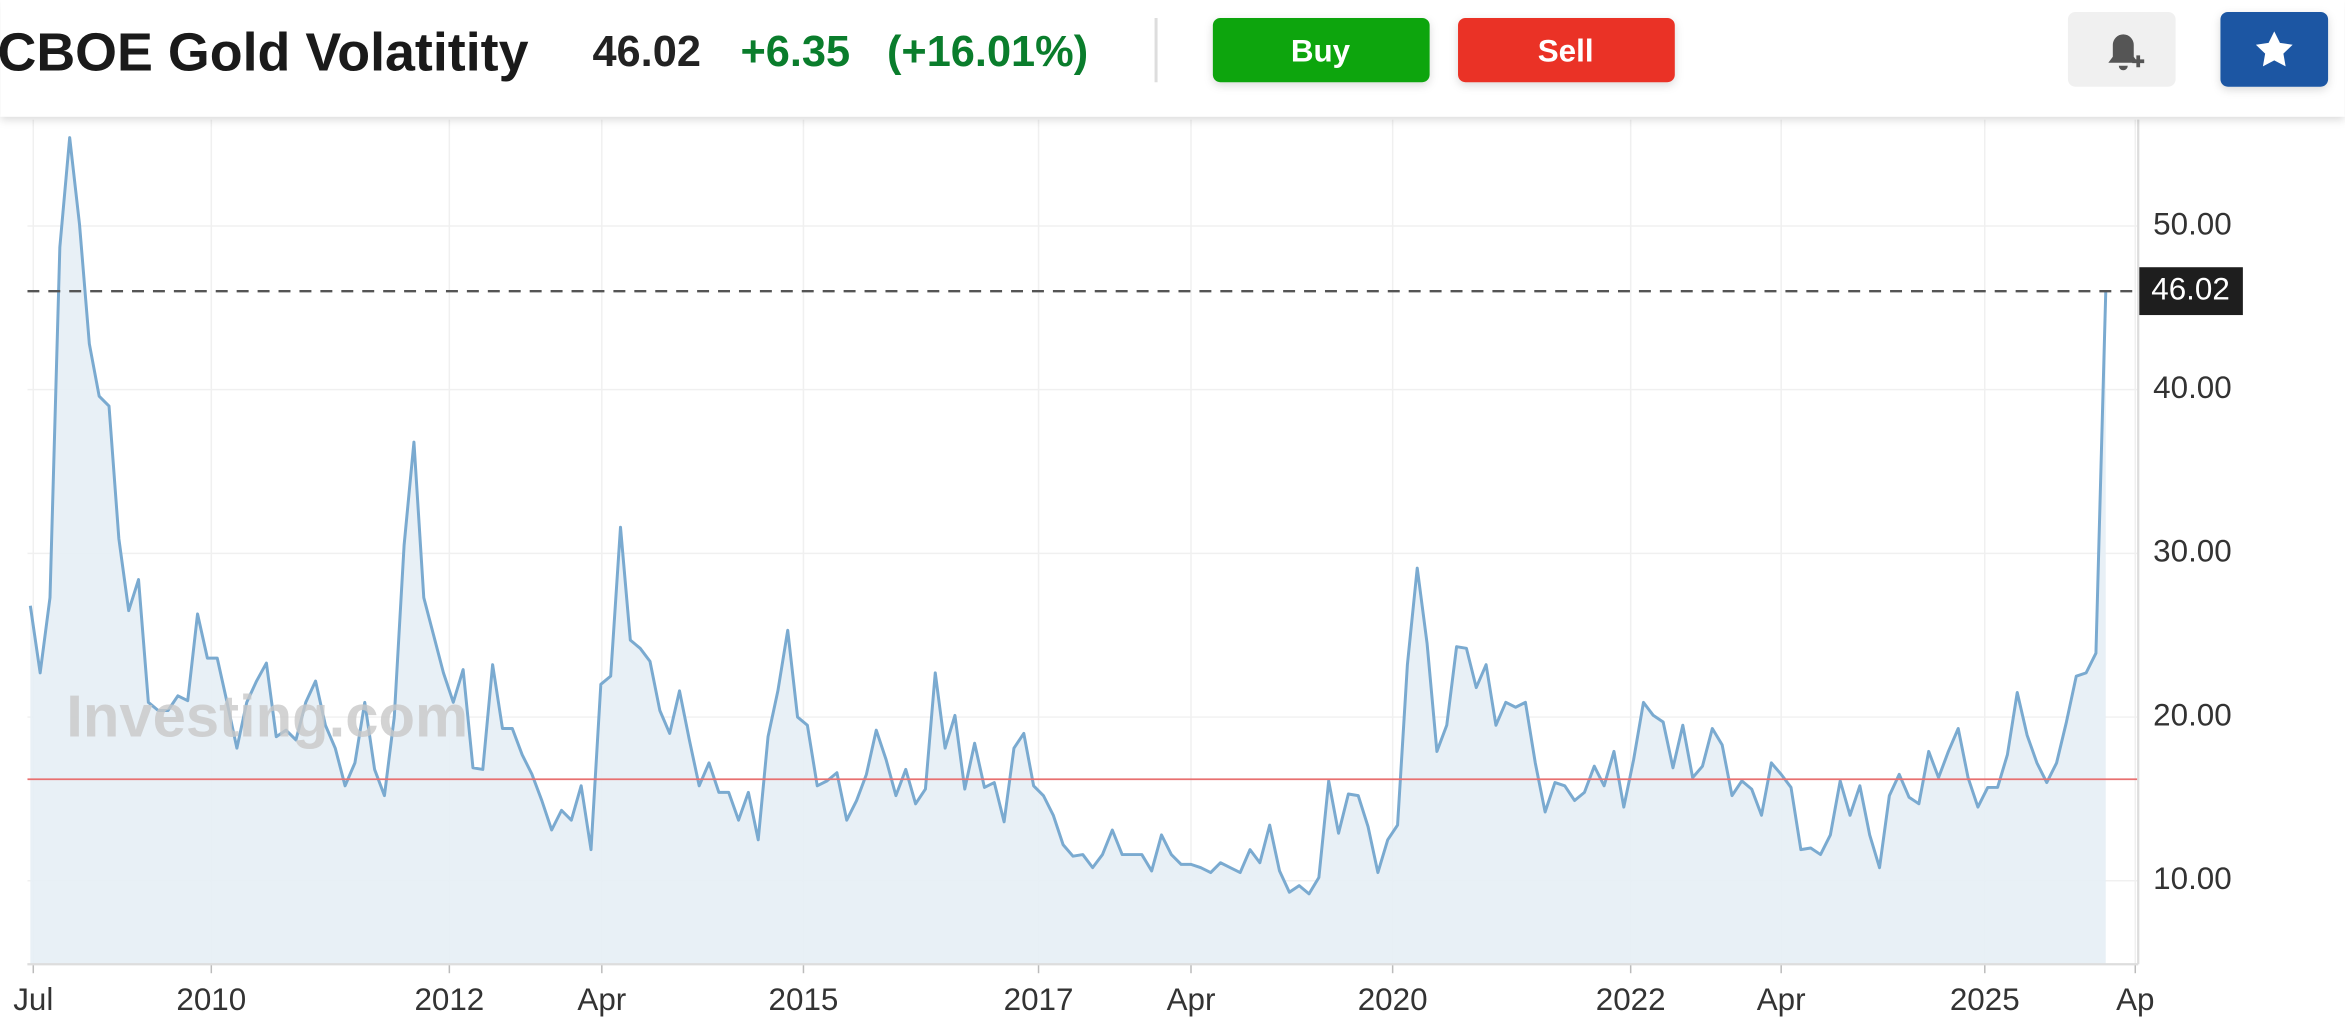 This screenshot has width=2345, height=1033. What do you see at coordinates (1631, 999) in the screenshot?
I see `x-tick-label: 2022` at bounding box center [1631, 999].